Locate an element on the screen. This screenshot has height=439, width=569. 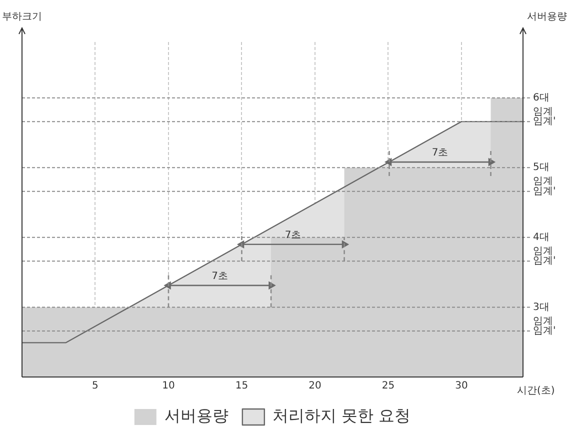
x-tick-label: 30 is located at coordinates (461, 386).